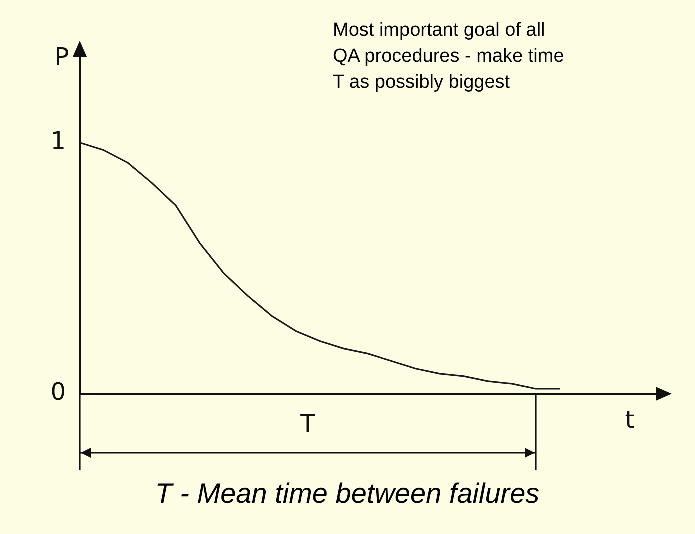 Image resolution: width=695 pixels, height=534 pixels. What do you see at coordinates (630, 420) in the screenshot?
I see `x-axis-title: t` at bounding box center [630, 420].